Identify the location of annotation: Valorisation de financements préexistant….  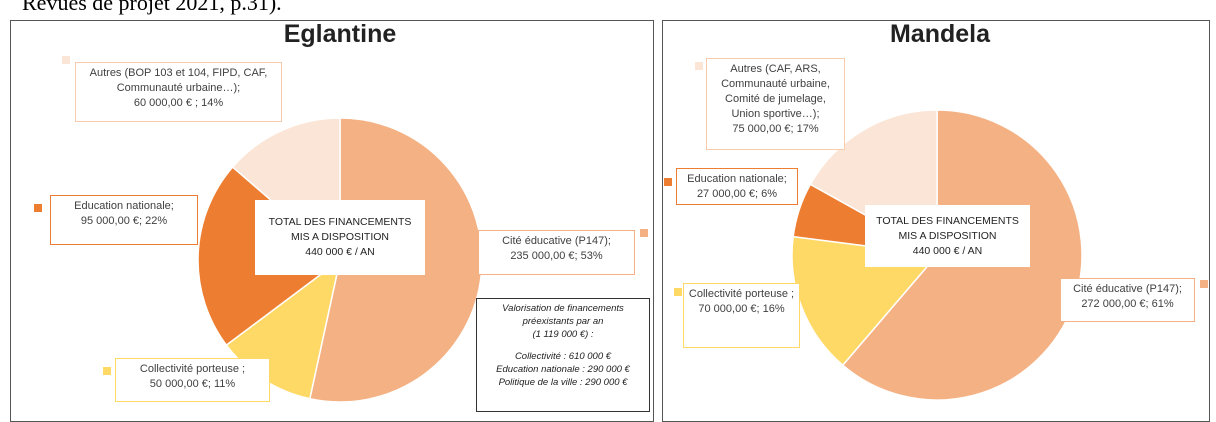
(563, 355).